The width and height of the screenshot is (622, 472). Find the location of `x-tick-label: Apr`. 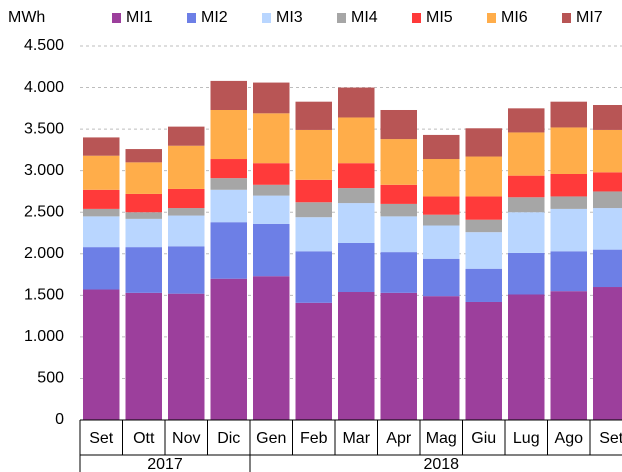

x-tick-label: Apr is located at coordinates (399, 438).